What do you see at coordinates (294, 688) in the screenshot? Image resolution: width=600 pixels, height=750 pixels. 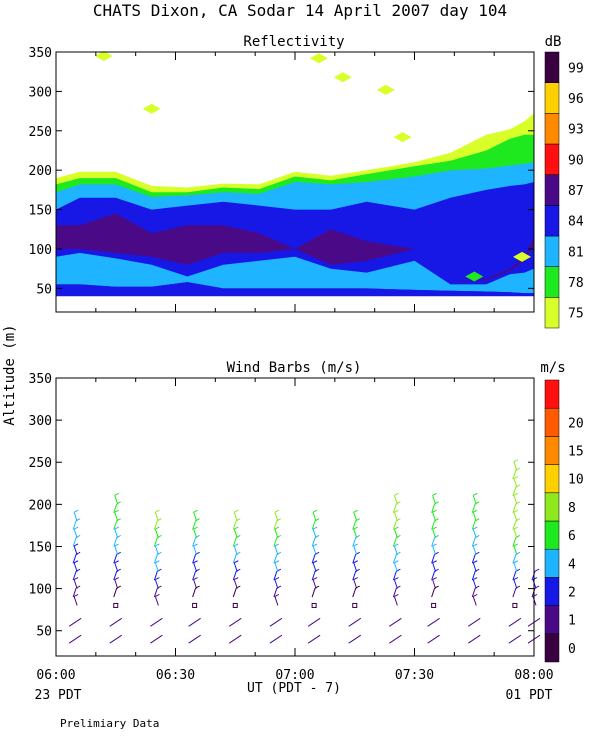 I see `x-axis-label: UT (PDT - 7)` at bounding box center [294, 688].